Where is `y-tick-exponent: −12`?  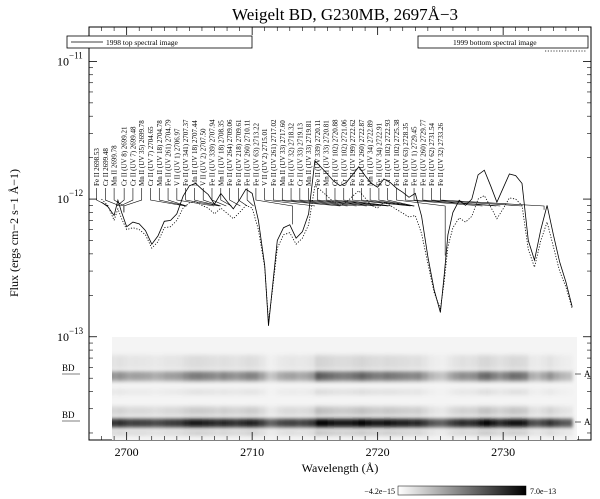
y-tick-exponent: −12 is located at coordinates (76, 193).